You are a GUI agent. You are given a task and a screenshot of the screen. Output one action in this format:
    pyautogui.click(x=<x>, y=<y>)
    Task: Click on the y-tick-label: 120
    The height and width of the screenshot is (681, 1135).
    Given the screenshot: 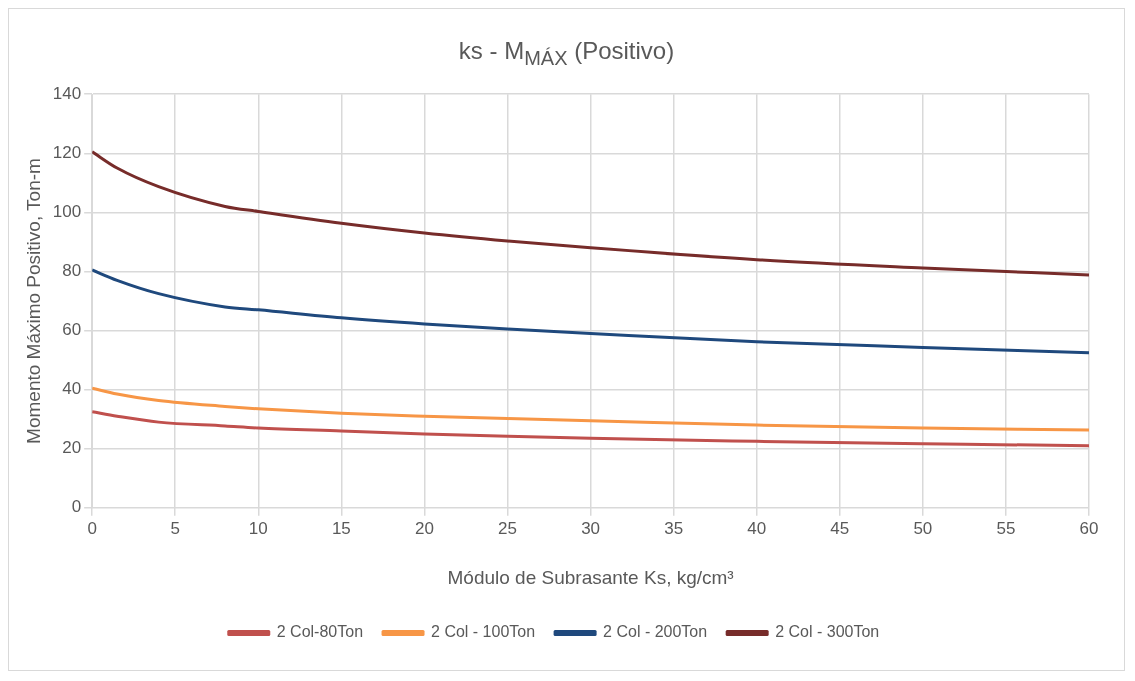 What is the action you would take?
    pyautogui.click(x=67, y=152)
    